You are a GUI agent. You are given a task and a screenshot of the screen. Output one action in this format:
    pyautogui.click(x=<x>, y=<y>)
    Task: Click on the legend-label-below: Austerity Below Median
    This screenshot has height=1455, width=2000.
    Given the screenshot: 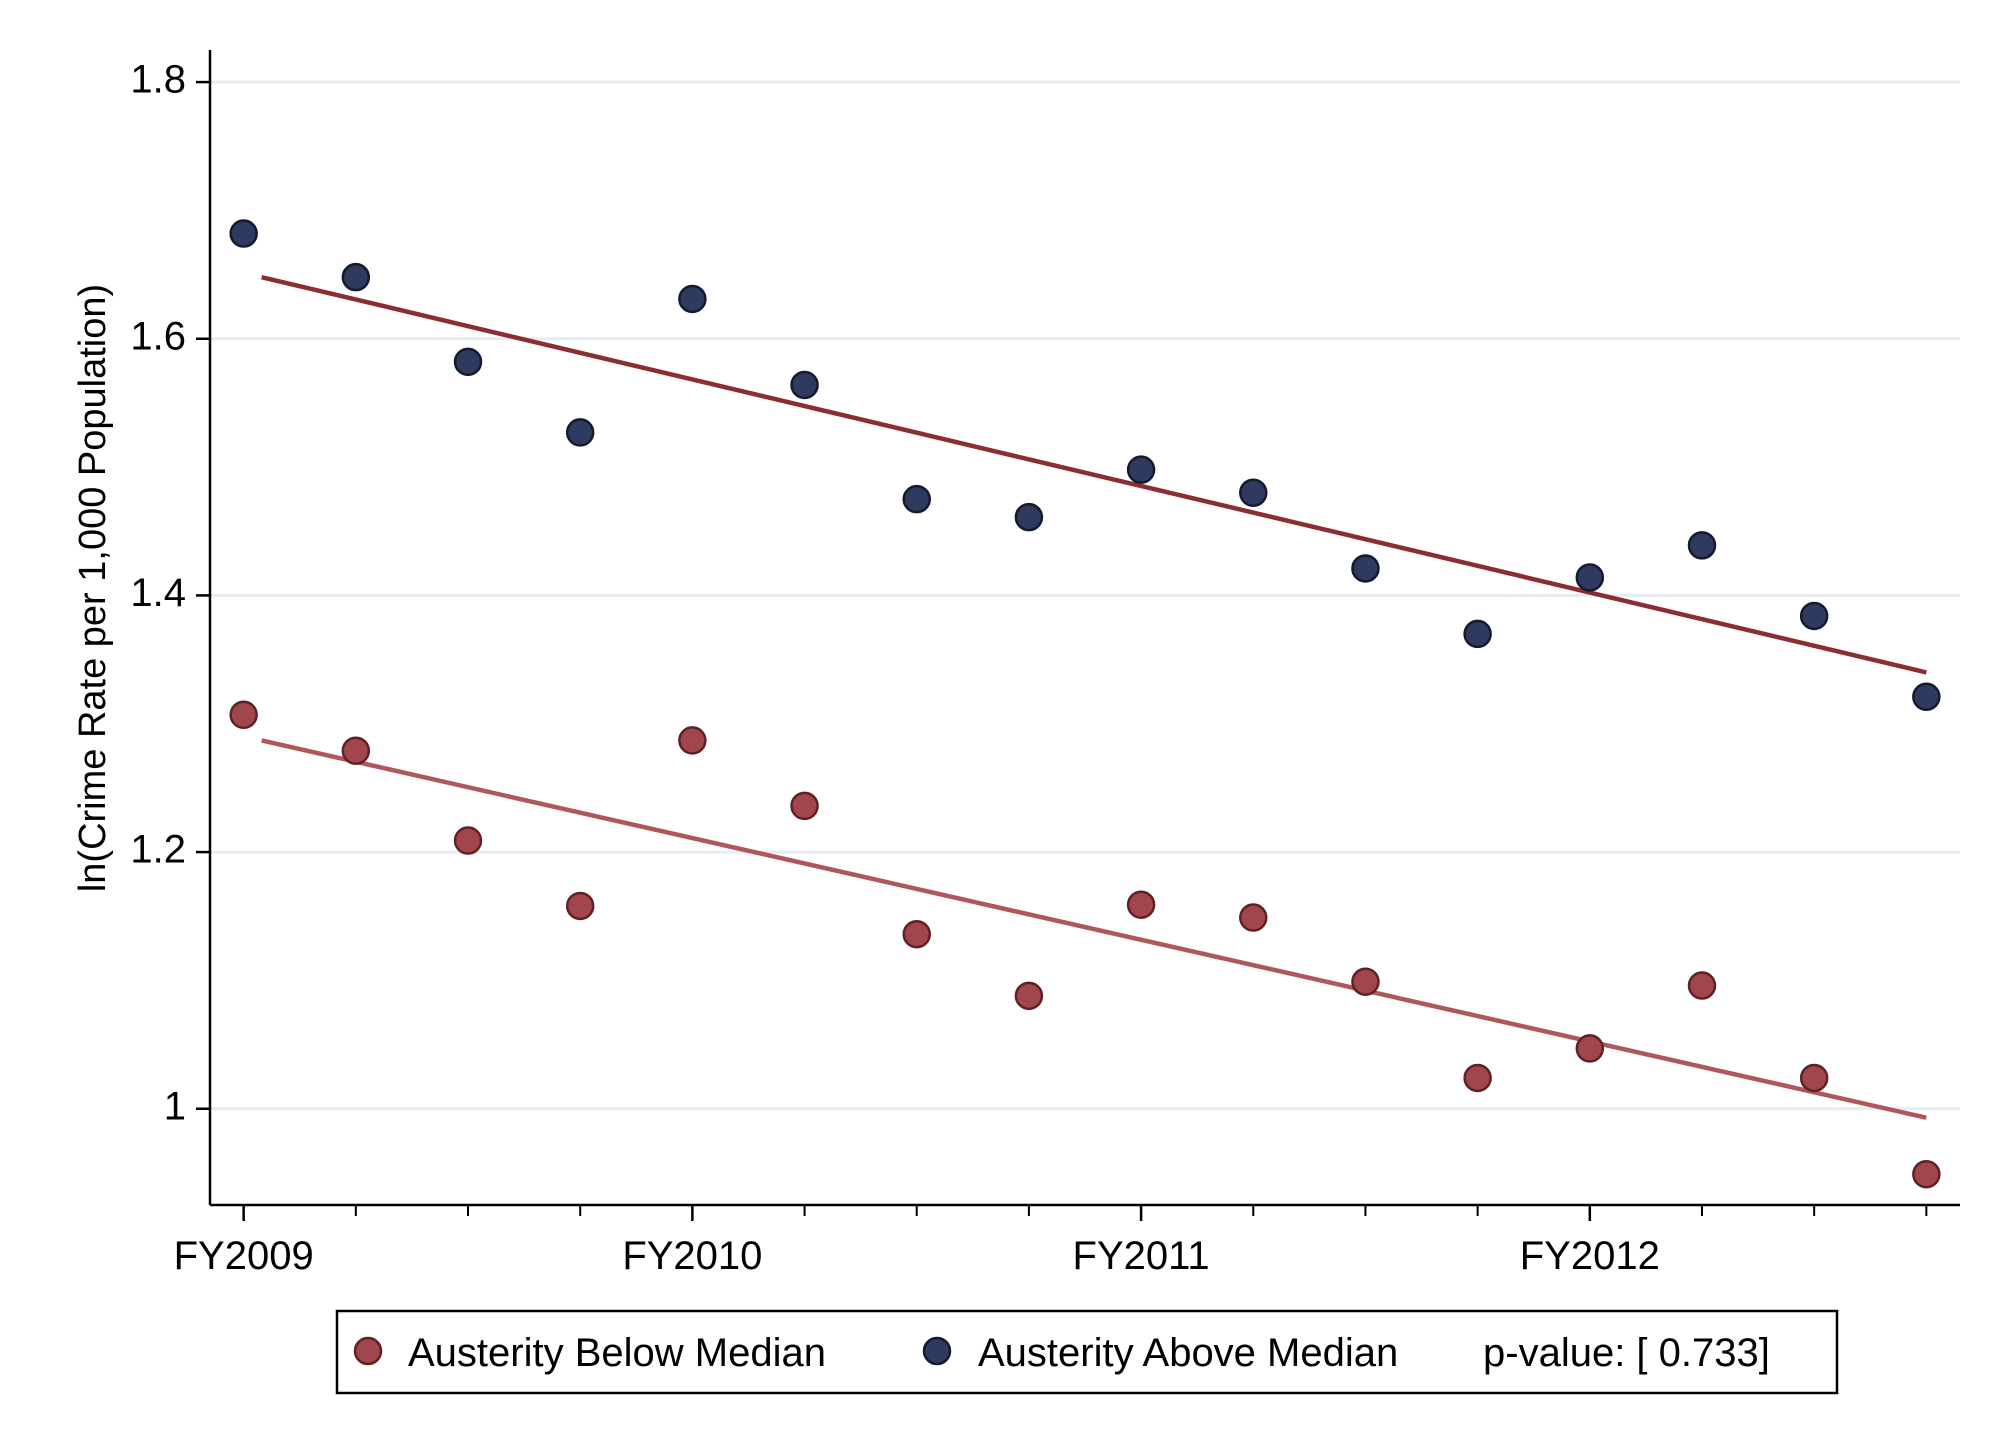 What is the action you would take?
    pyautogui.click(x=617, y=1353)
    